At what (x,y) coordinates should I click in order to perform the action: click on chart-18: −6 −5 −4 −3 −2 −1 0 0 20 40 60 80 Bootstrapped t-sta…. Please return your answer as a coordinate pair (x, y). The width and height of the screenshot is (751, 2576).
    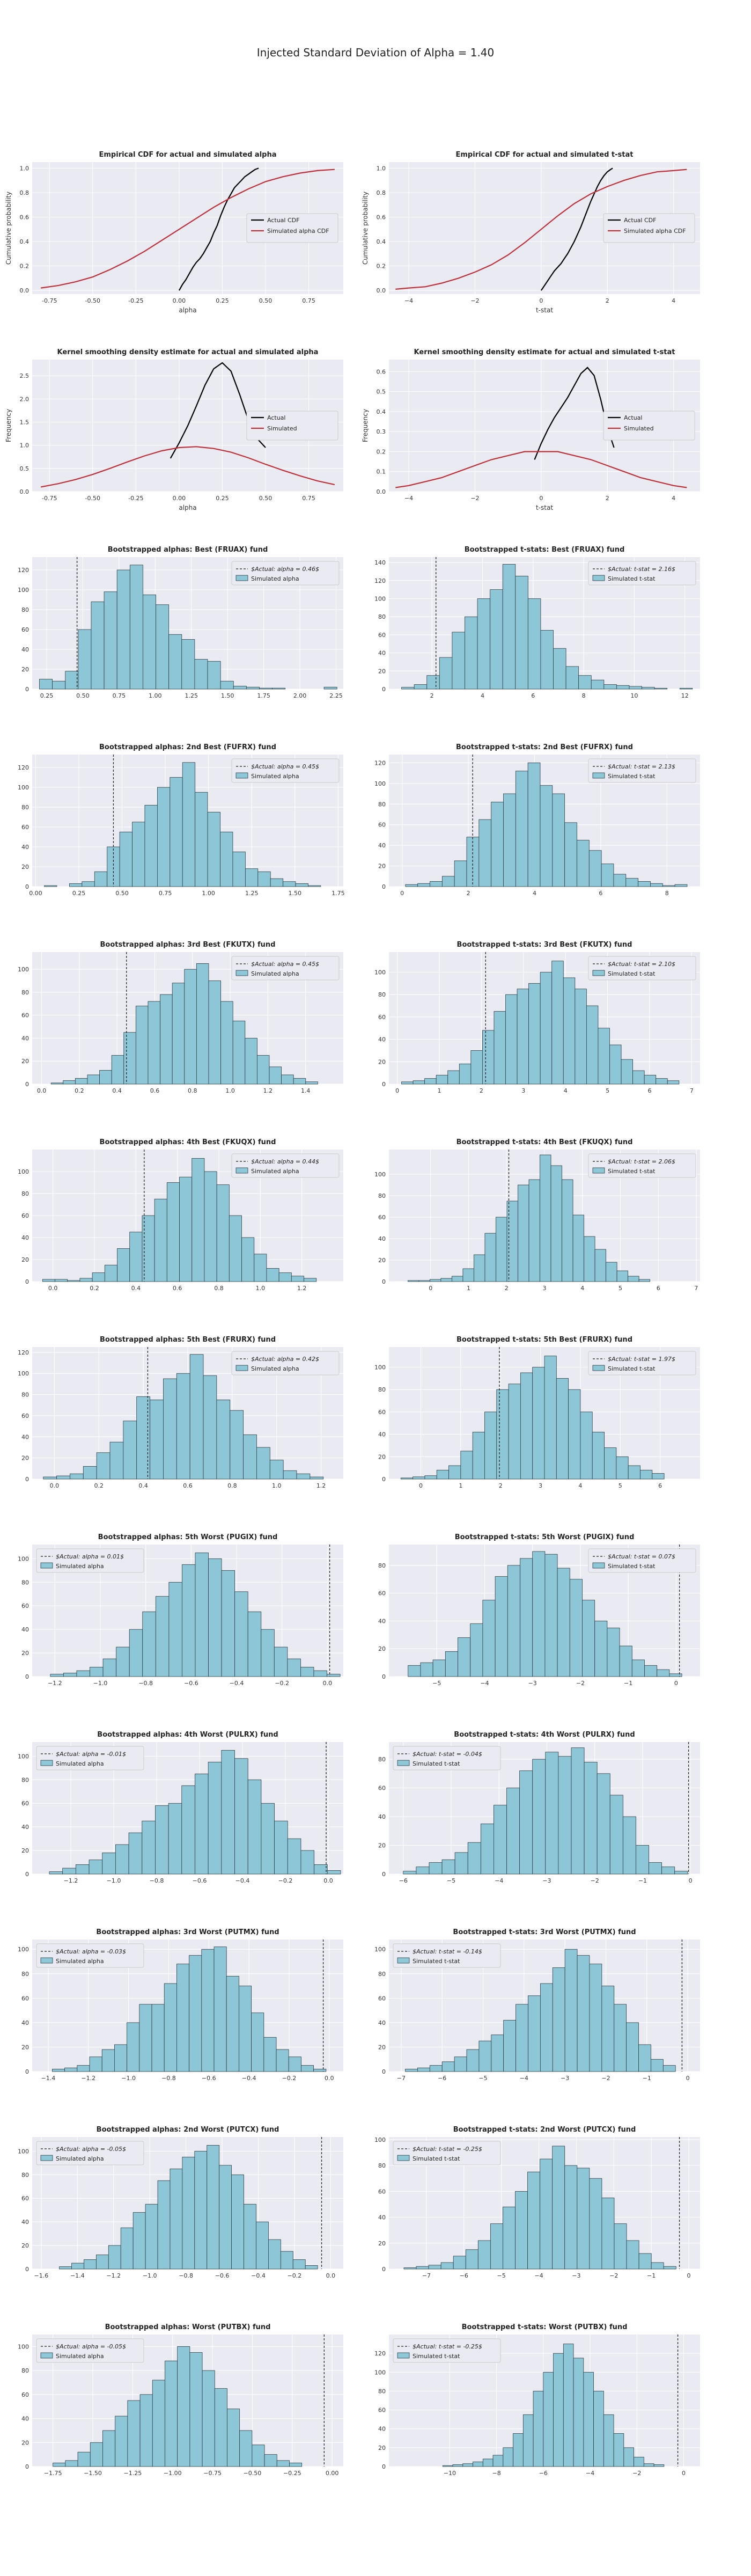
    Looking at the image, I should click on (539, 1807).